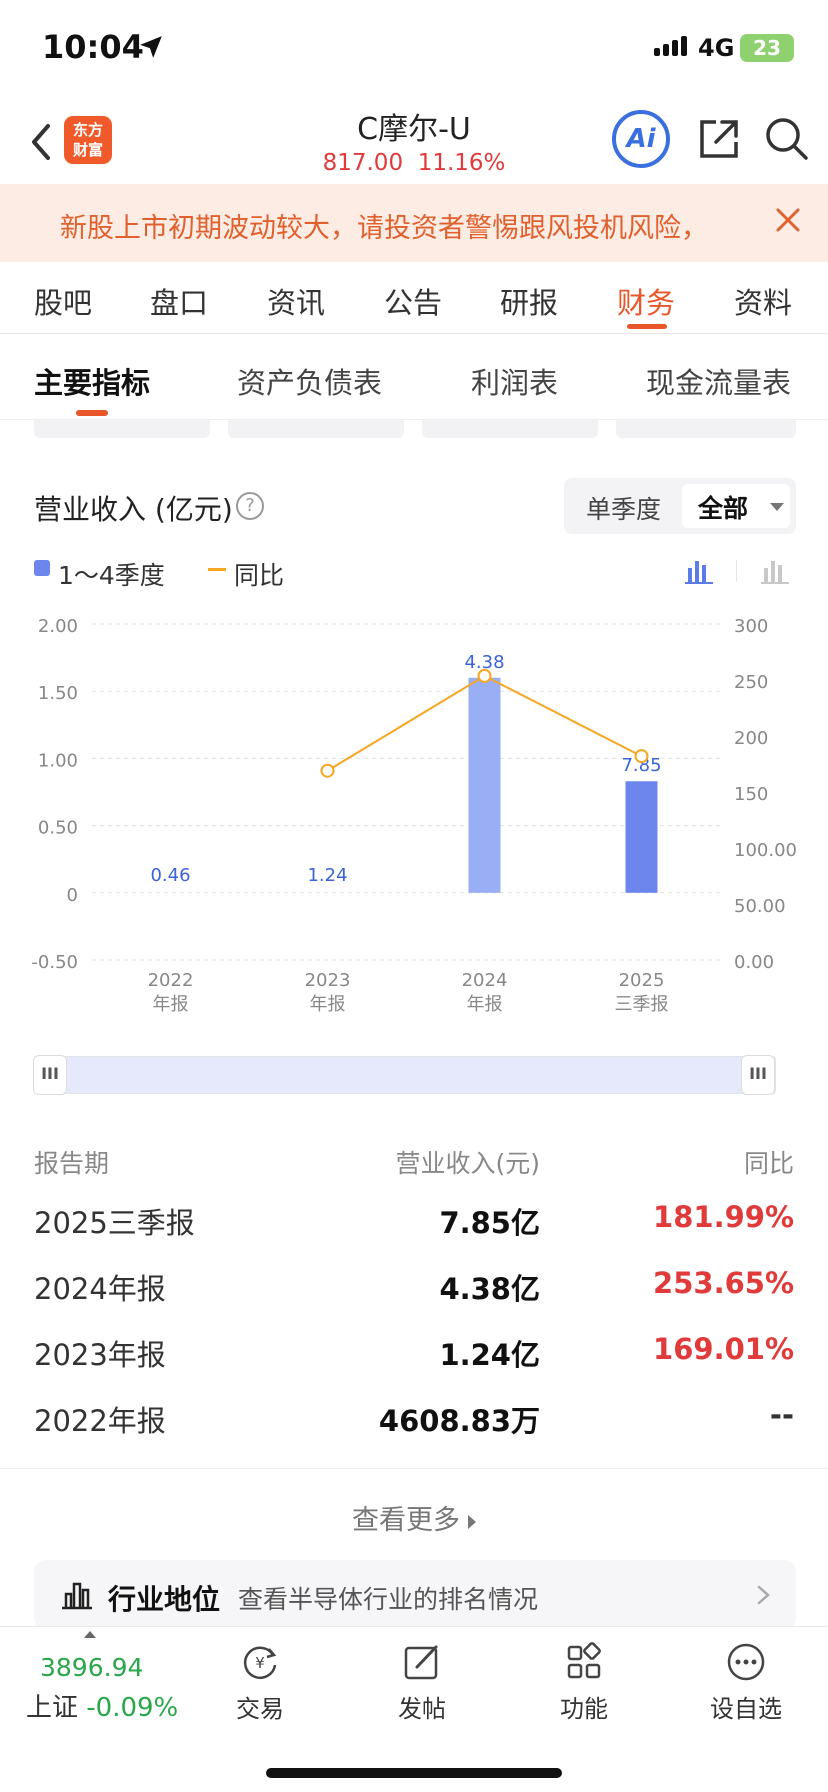 The width and height of the screenshot is (828, 1792). I want to click on more-icon, so click(746, 1662).